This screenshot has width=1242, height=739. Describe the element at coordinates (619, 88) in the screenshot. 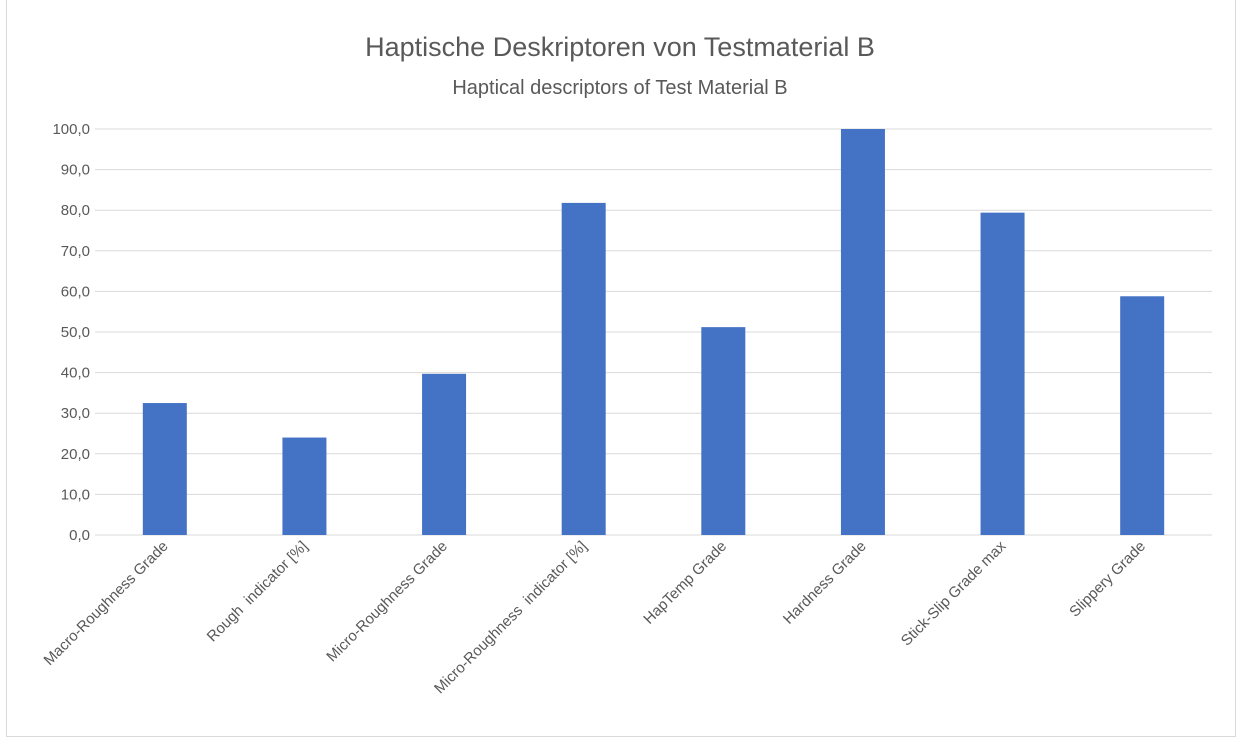

I see `chart-subtitle: Haptical descriptors of Test Material B` at that location.